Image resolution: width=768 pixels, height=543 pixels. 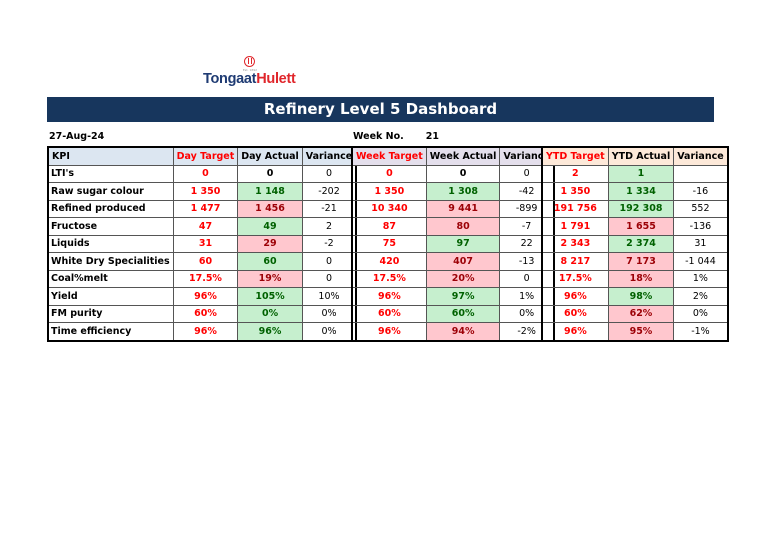 What do you see at coordinates (389, 226) in the screenshot?
I see `target-value: 87` at bounding box center [389, 226].